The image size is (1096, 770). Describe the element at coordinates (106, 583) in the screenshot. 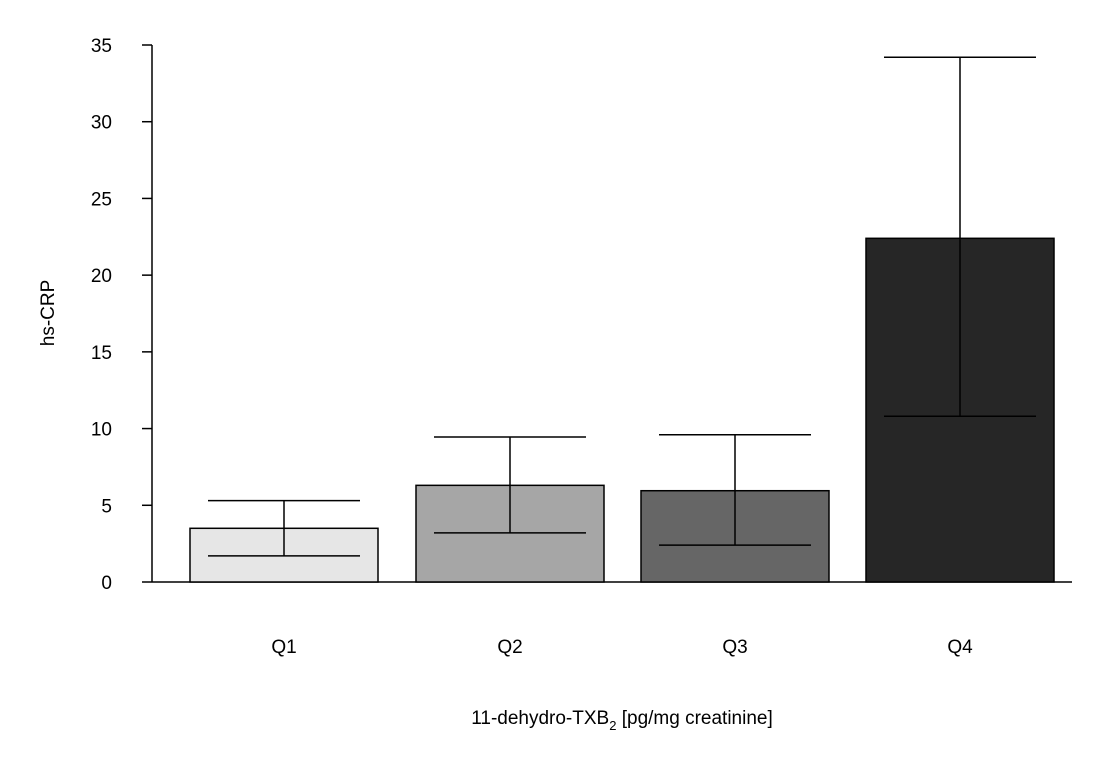

I see `y-tick-label: 0` at that location.